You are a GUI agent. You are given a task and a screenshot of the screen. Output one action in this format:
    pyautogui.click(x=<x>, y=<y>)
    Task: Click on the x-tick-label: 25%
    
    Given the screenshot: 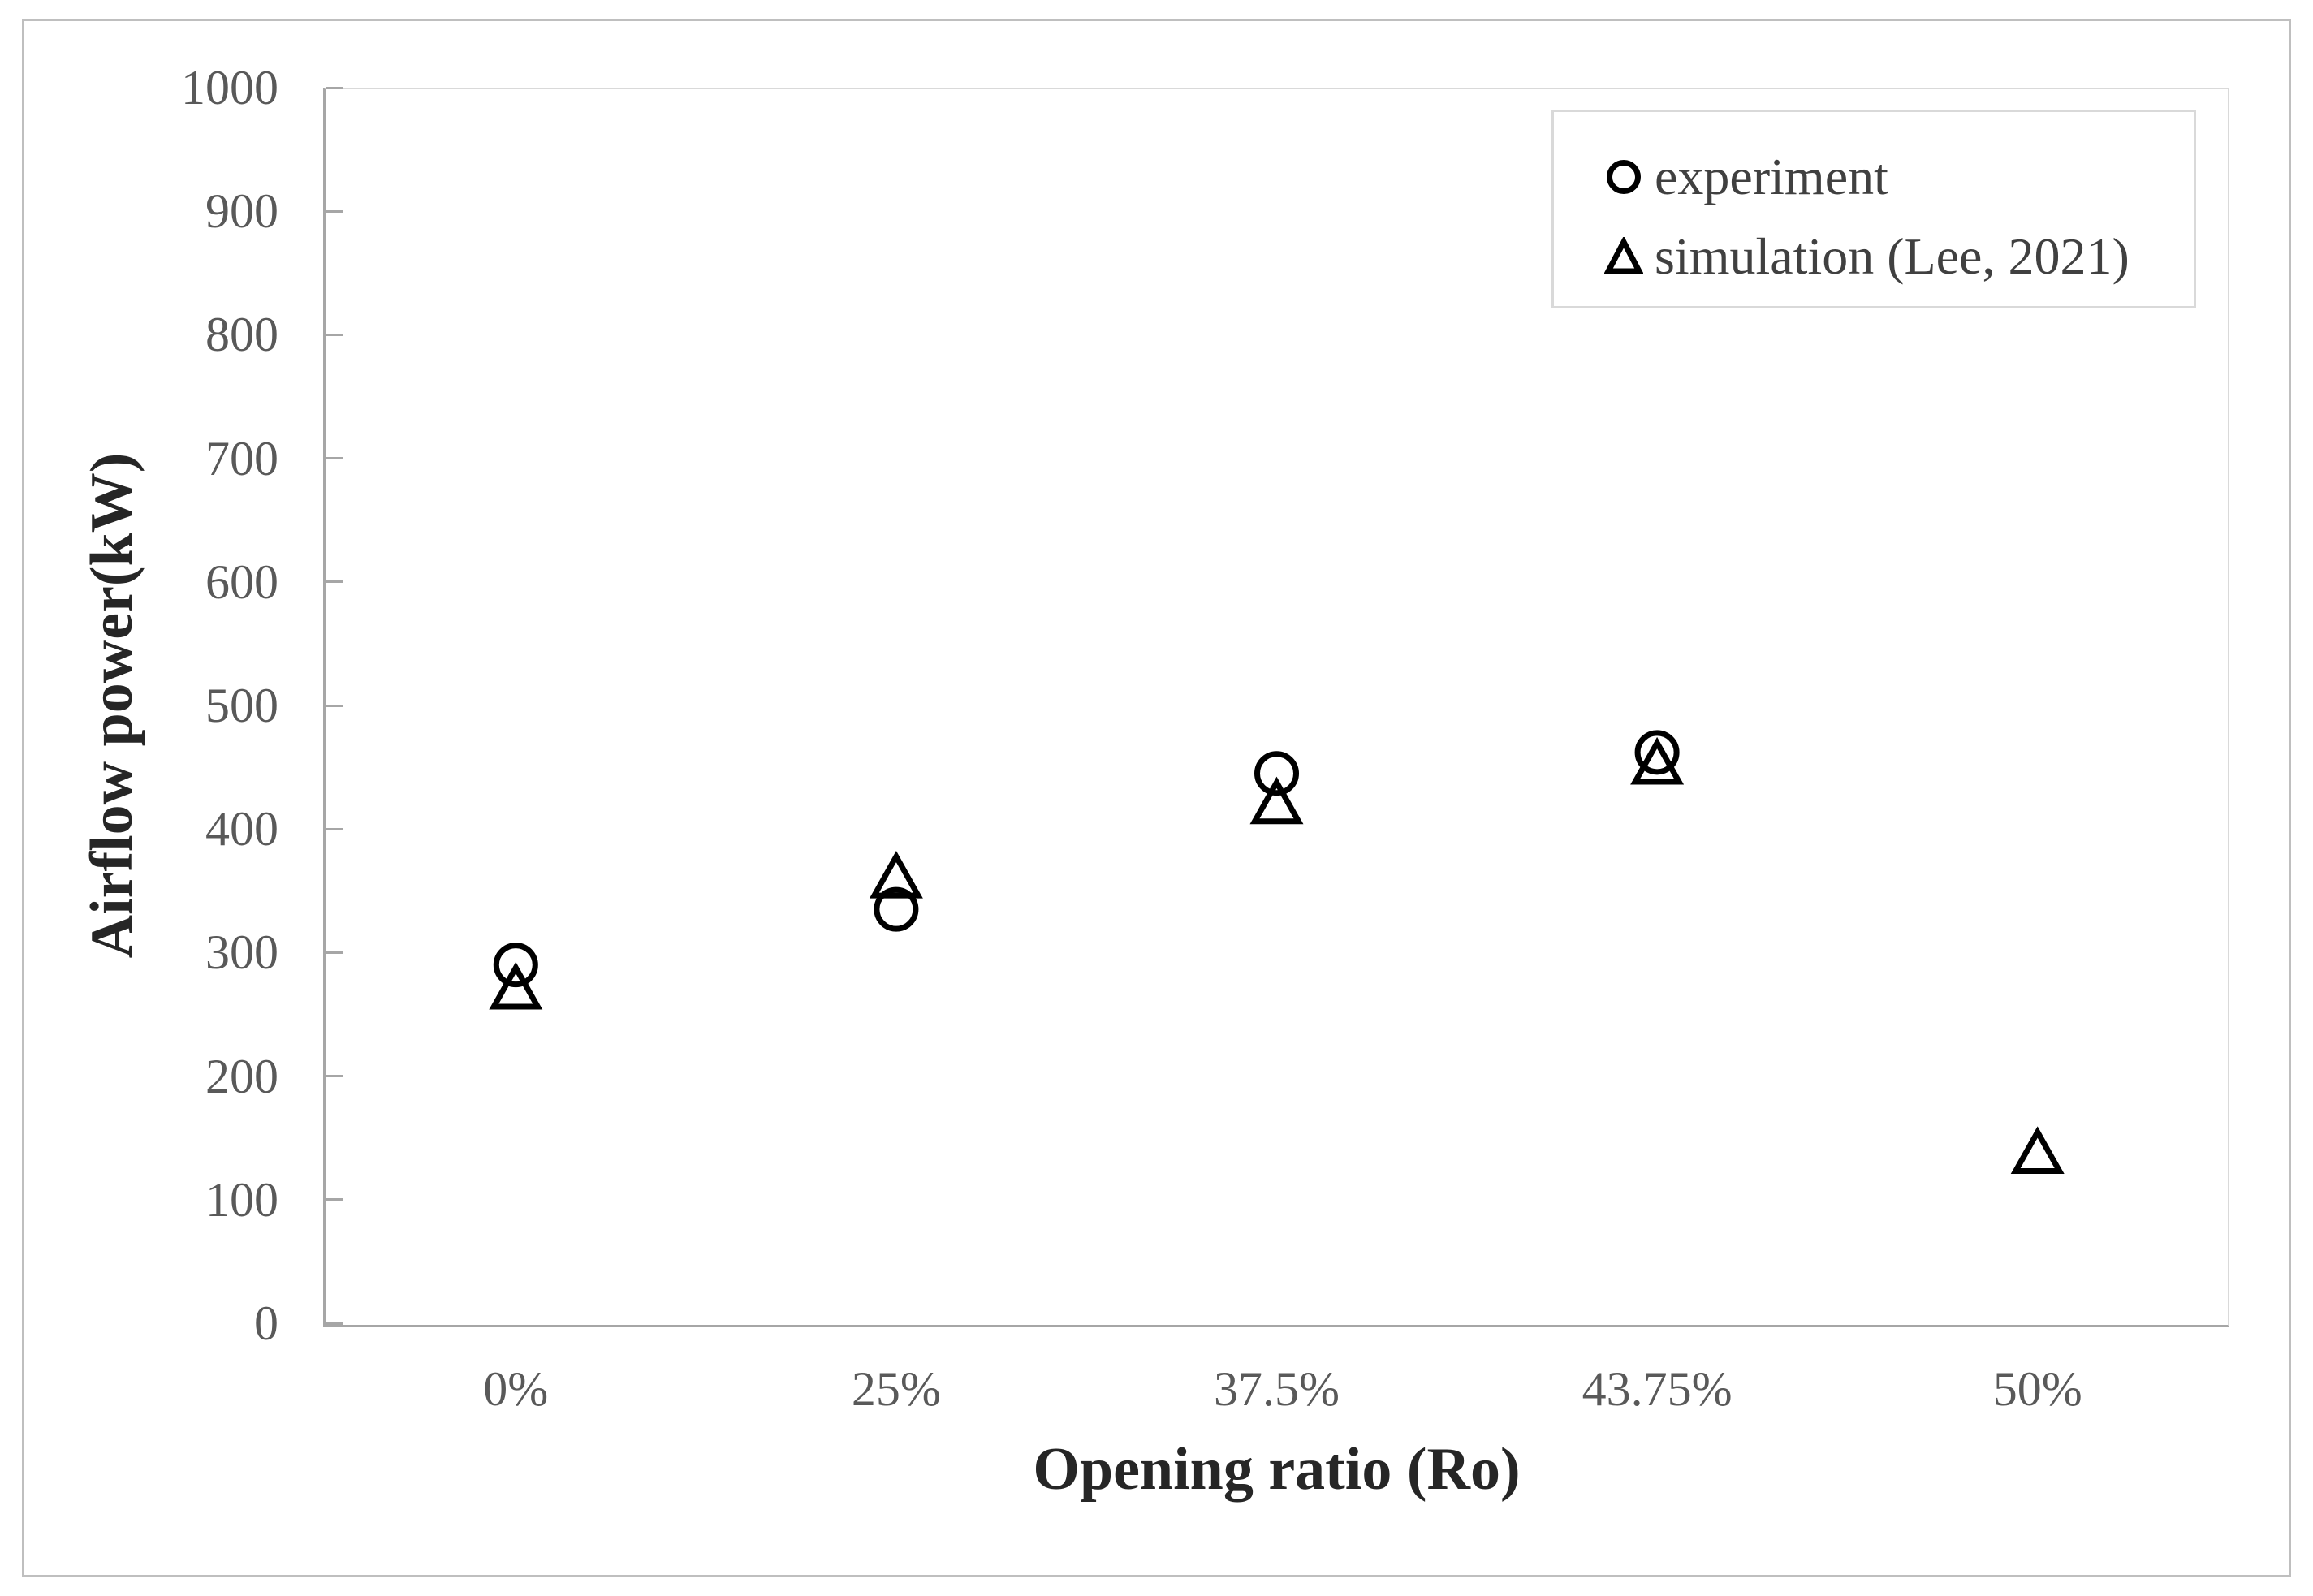 What is the action you would take?
    pyautogui.click(x=896, y=1389)
    